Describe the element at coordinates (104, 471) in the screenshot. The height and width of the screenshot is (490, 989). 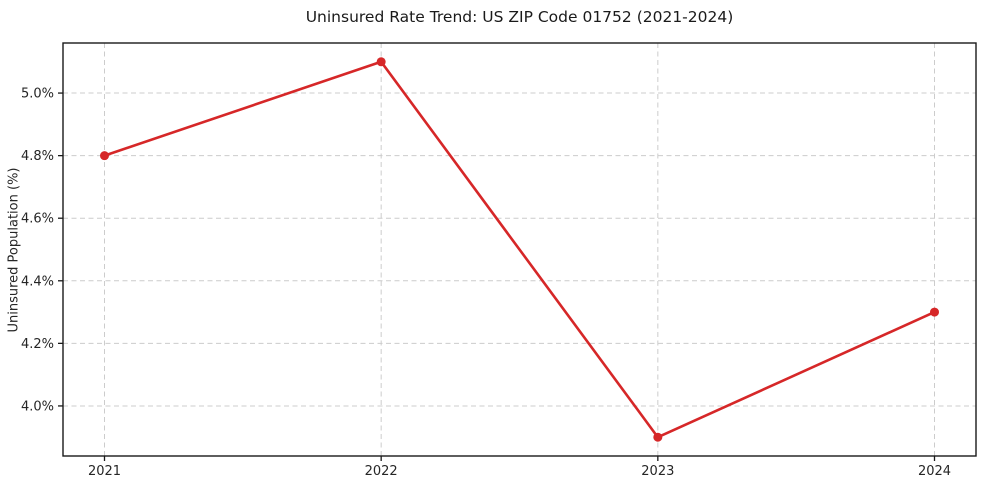
I see `x-tick-label: 2021` at that location.